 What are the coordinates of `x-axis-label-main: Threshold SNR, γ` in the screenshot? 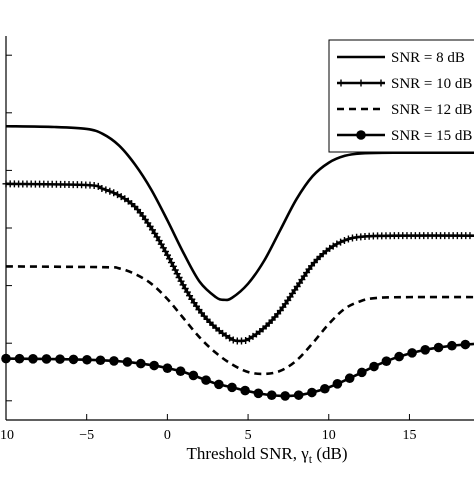 It's located at (247, 453).